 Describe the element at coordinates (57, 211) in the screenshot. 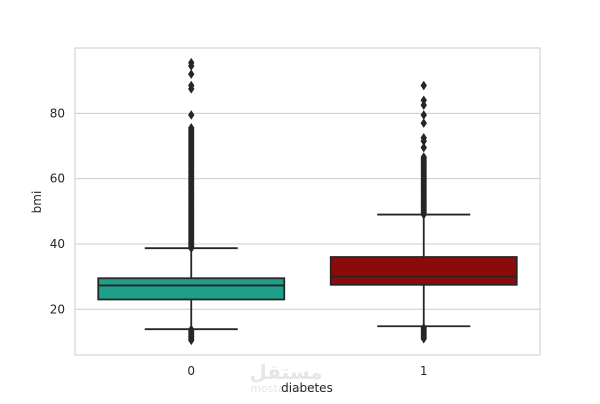

I see `y-tick-labels: 20 40 60 80` at that location.